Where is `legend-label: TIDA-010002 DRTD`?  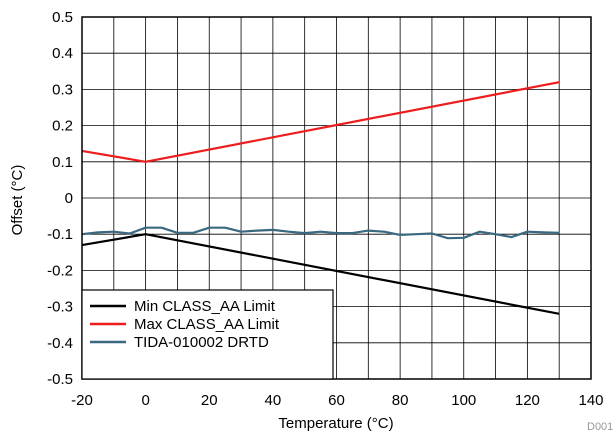
legend-label: TIDA-010002 DRTD is located at coordinates (201, 342).